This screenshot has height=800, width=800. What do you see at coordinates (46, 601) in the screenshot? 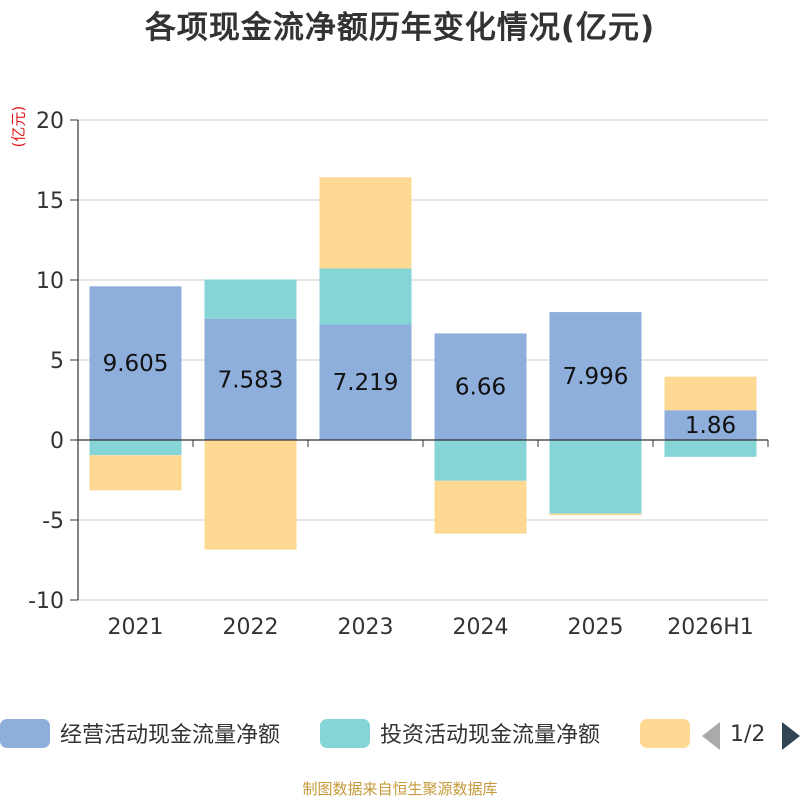
I see `y-tick-label: -10` at bounding box center [46, 601].